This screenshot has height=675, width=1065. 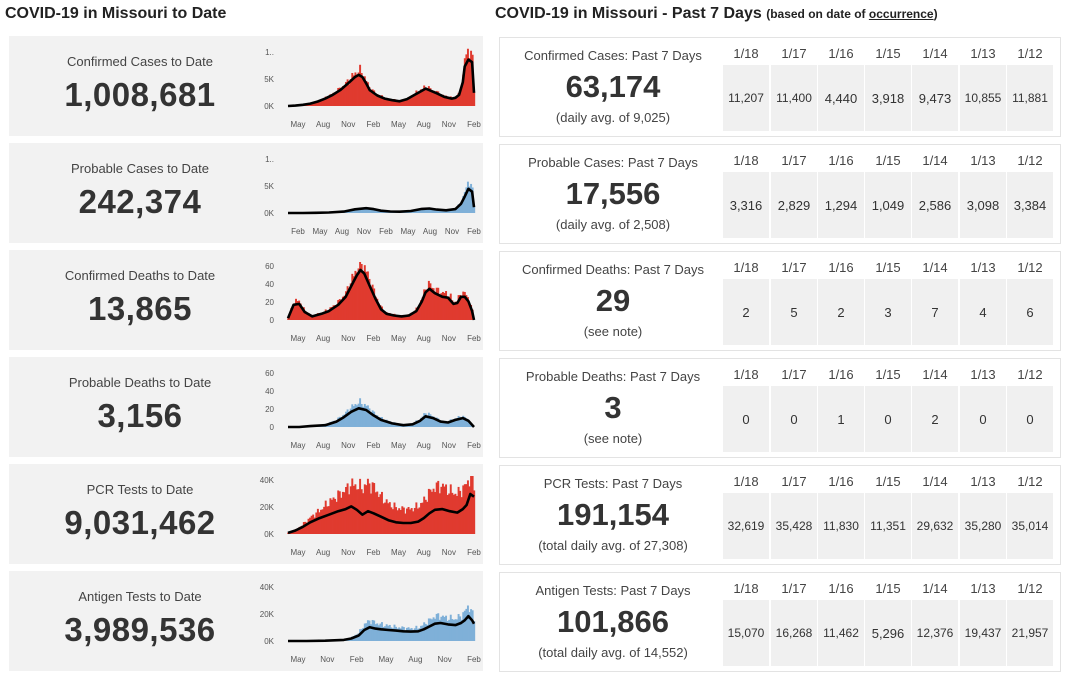 I want to click on past-7-days-note: (total daily avg. of 14,552), so click(x=613, y=652).